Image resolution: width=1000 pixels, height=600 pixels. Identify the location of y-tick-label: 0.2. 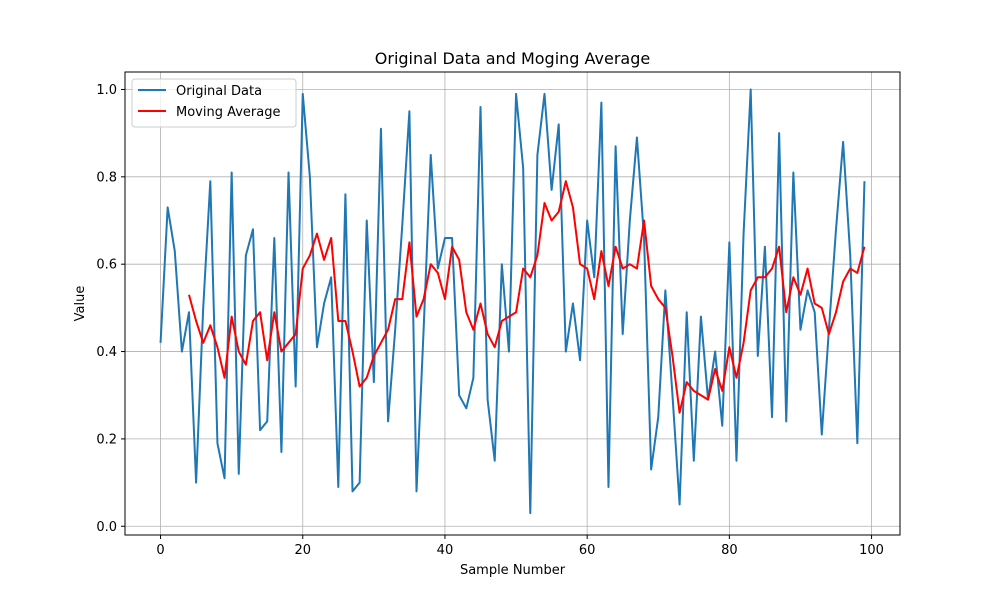
(106, 439).